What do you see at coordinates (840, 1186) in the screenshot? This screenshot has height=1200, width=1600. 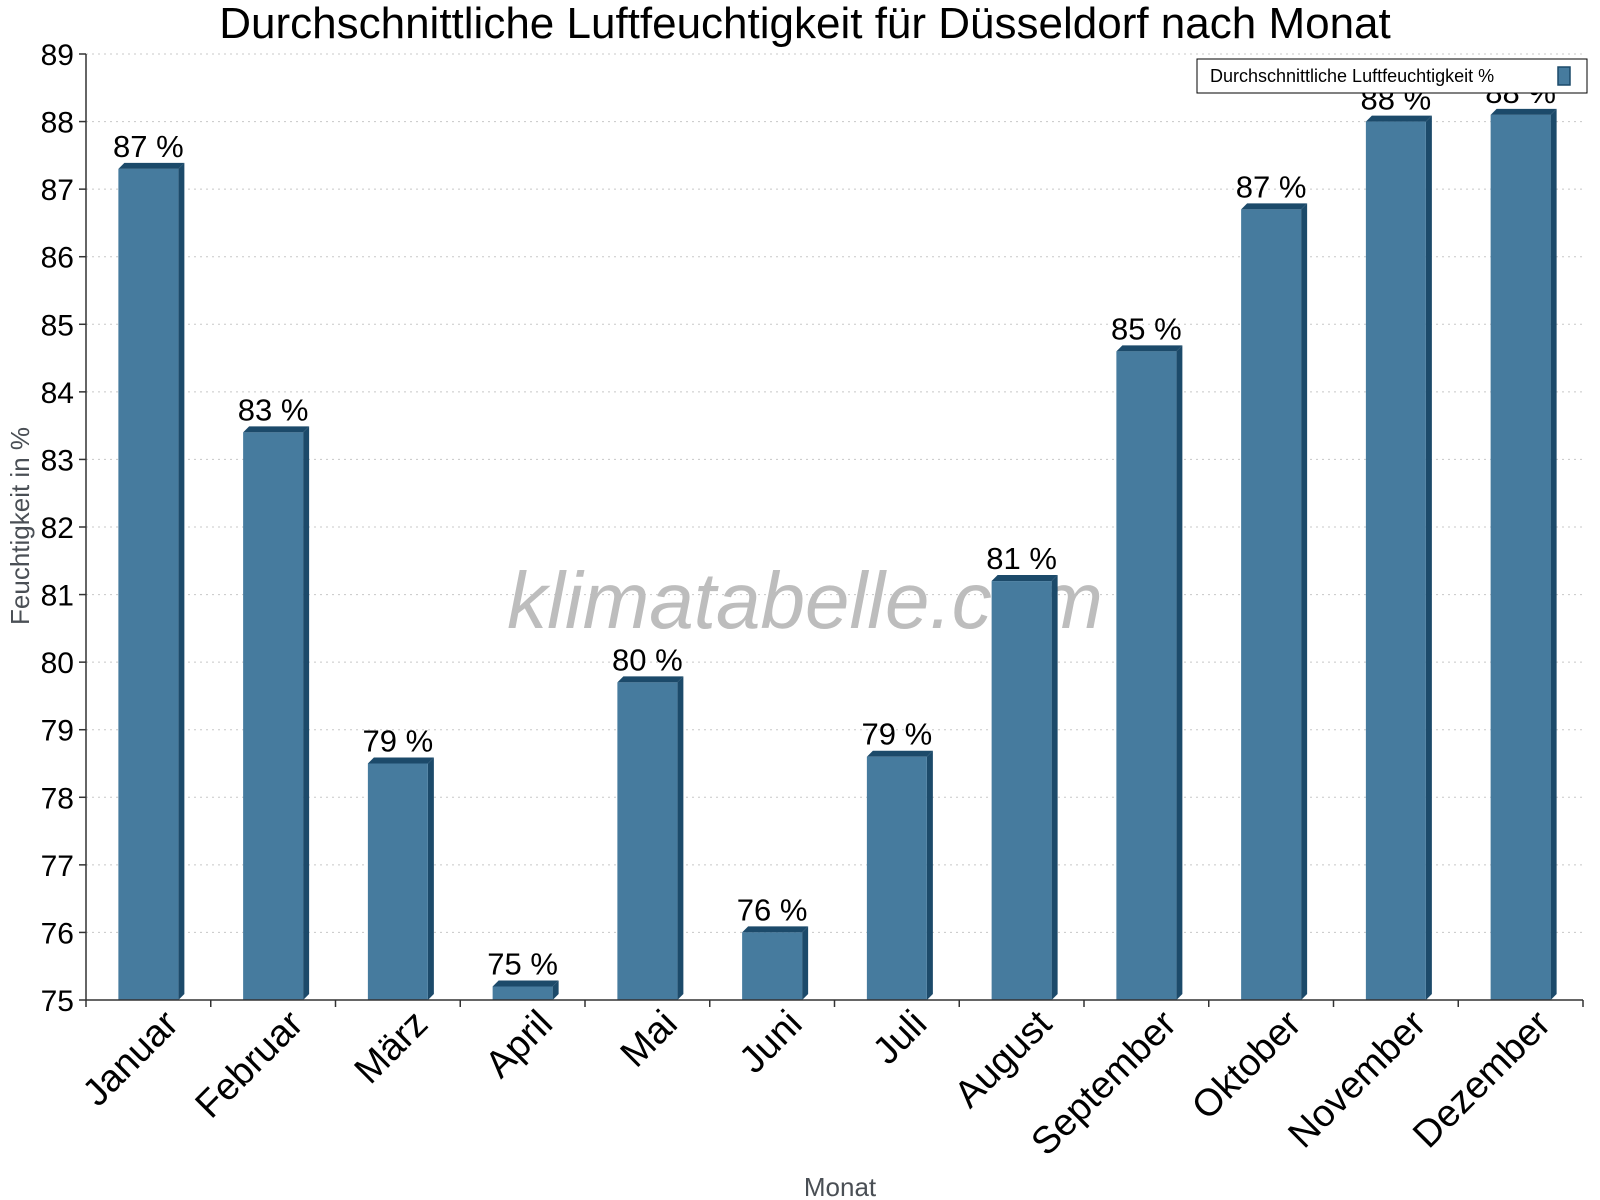 I see `x-axis-title: Monat` at bounding box center [840, 1186].